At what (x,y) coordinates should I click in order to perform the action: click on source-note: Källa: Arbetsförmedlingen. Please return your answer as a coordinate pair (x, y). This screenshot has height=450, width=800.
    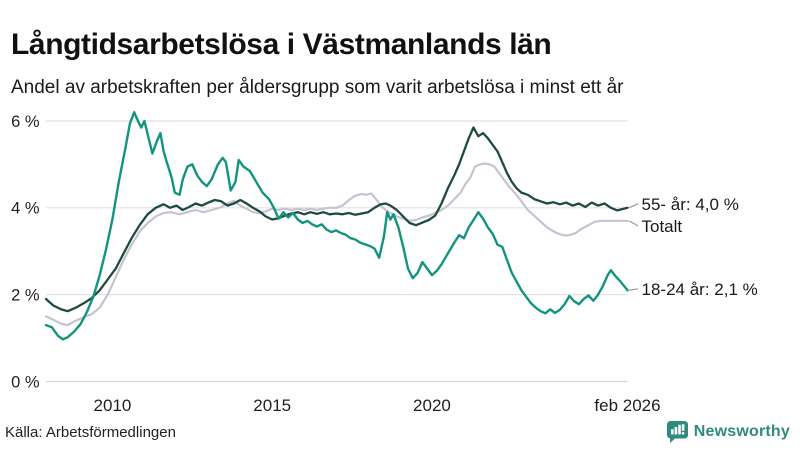
    Looking at the image, I should click on (90, 432).